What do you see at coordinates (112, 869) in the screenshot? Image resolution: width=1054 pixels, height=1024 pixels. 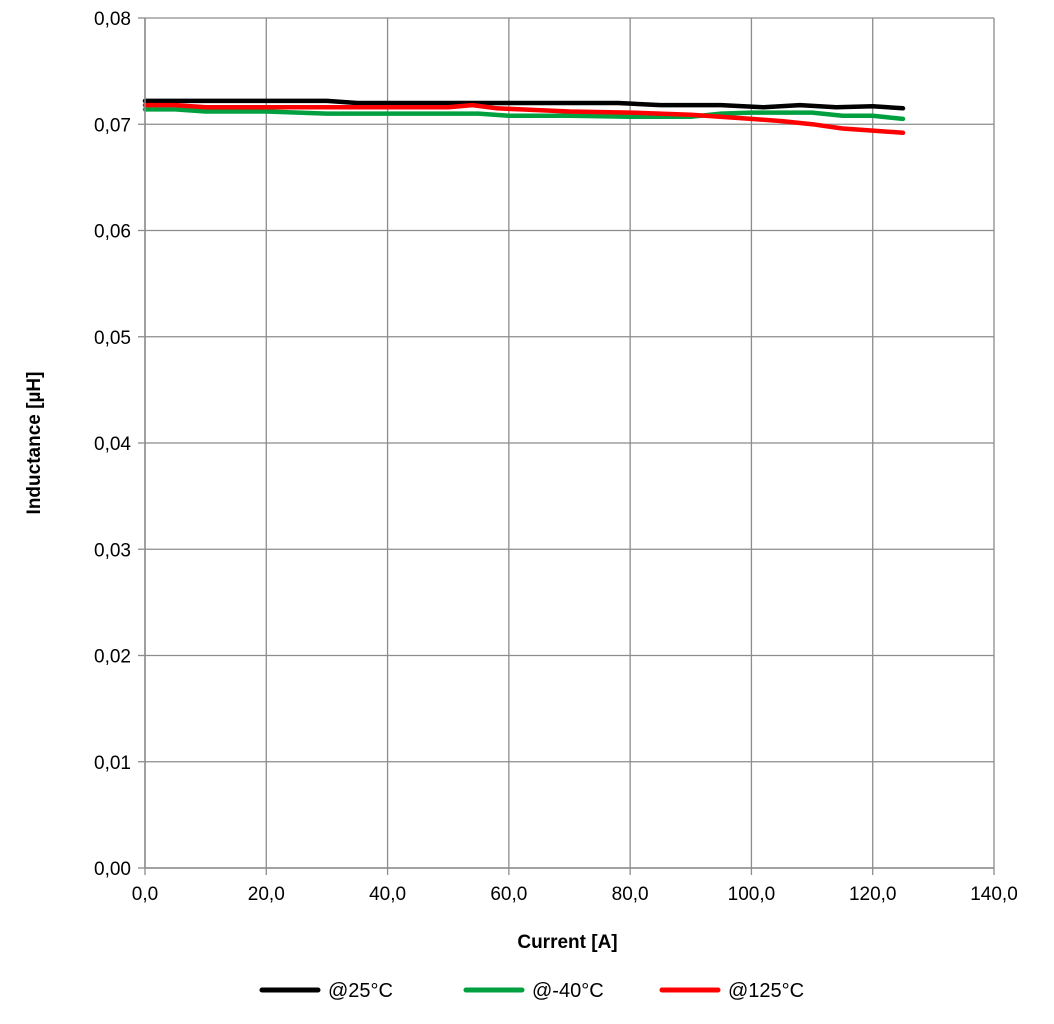 I see `y-tick-label: 0,00` at bounding box center [112, 869].